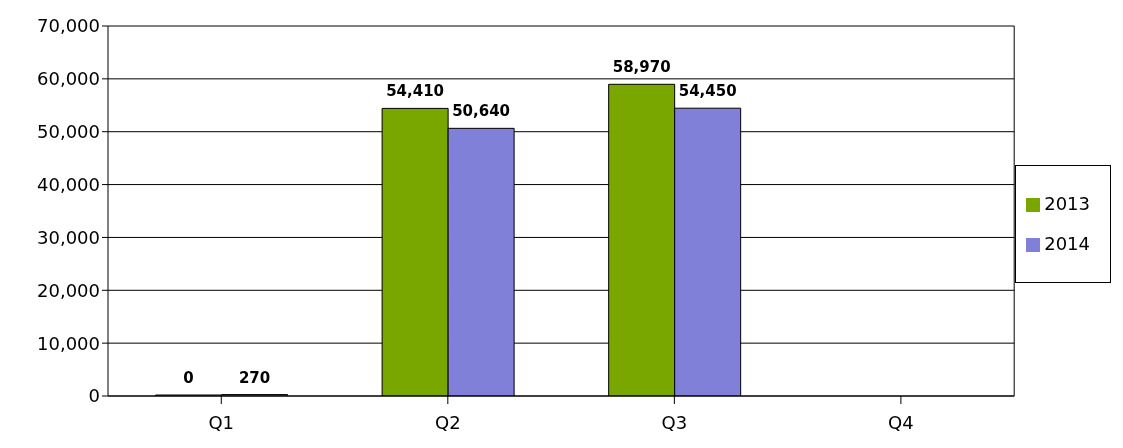  What do you see at coordinates (448, 422) in the screenshot?
I see `x-tick-label: Q2` at bounding box center [448, 422].